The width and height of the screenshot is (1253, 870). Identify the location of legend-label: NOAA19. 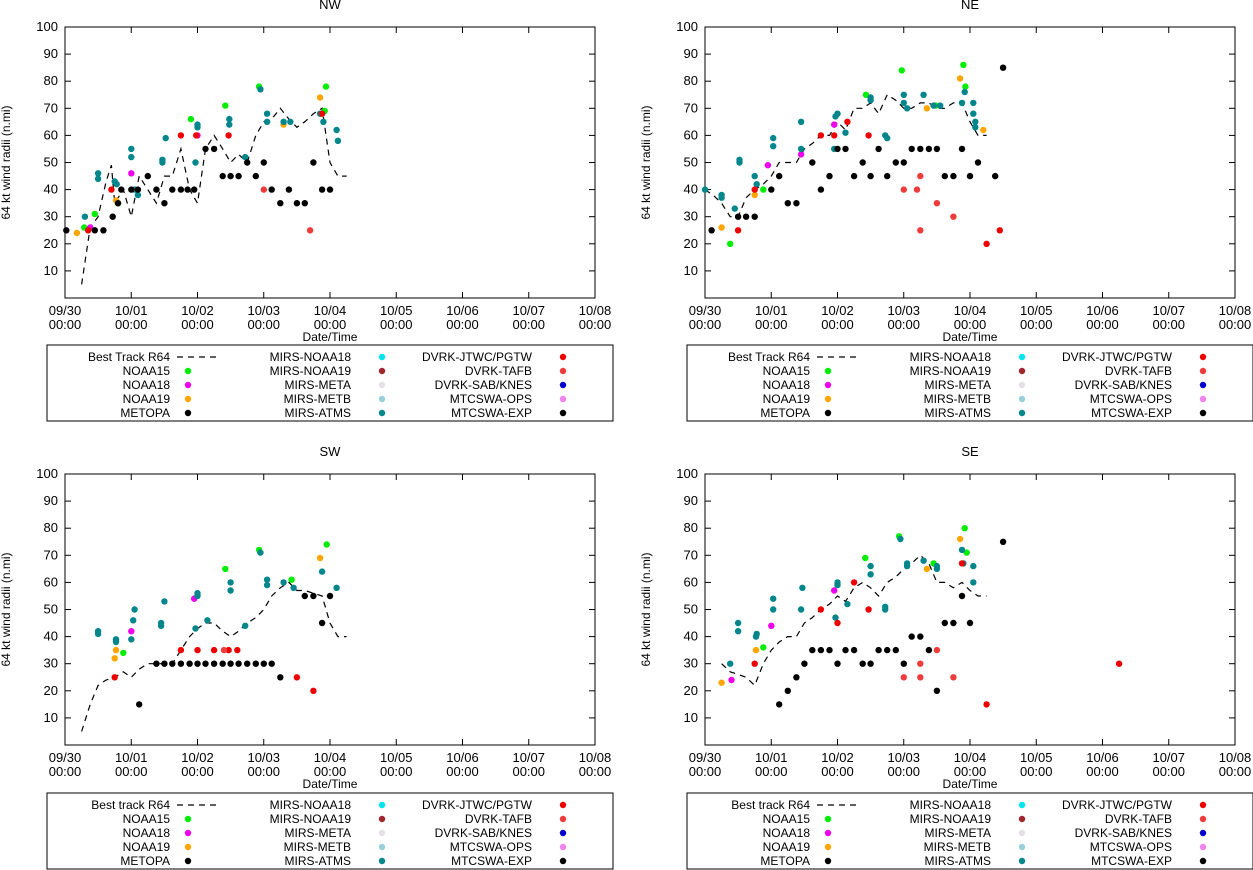
(787, 847).